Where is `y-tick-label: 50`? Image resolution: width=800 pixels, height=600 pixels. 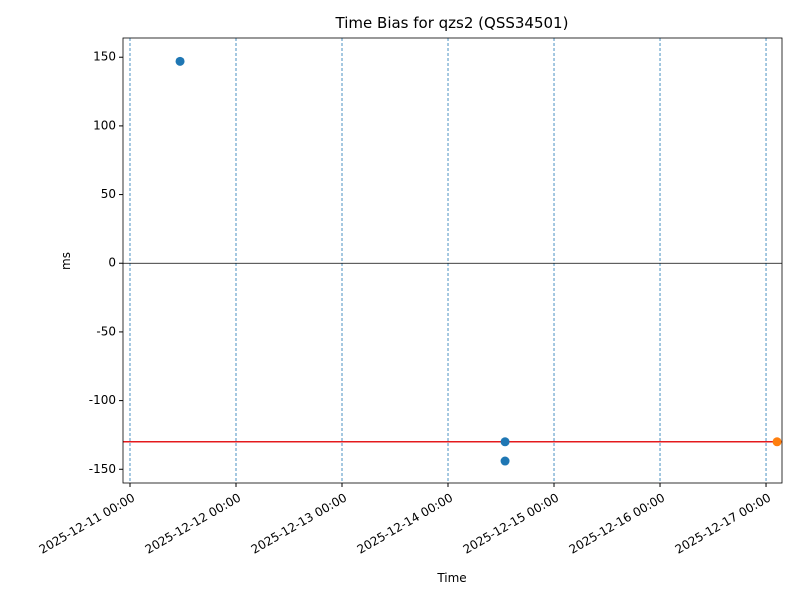 y-tick-label: 50 is located at coordinates (108, 194).